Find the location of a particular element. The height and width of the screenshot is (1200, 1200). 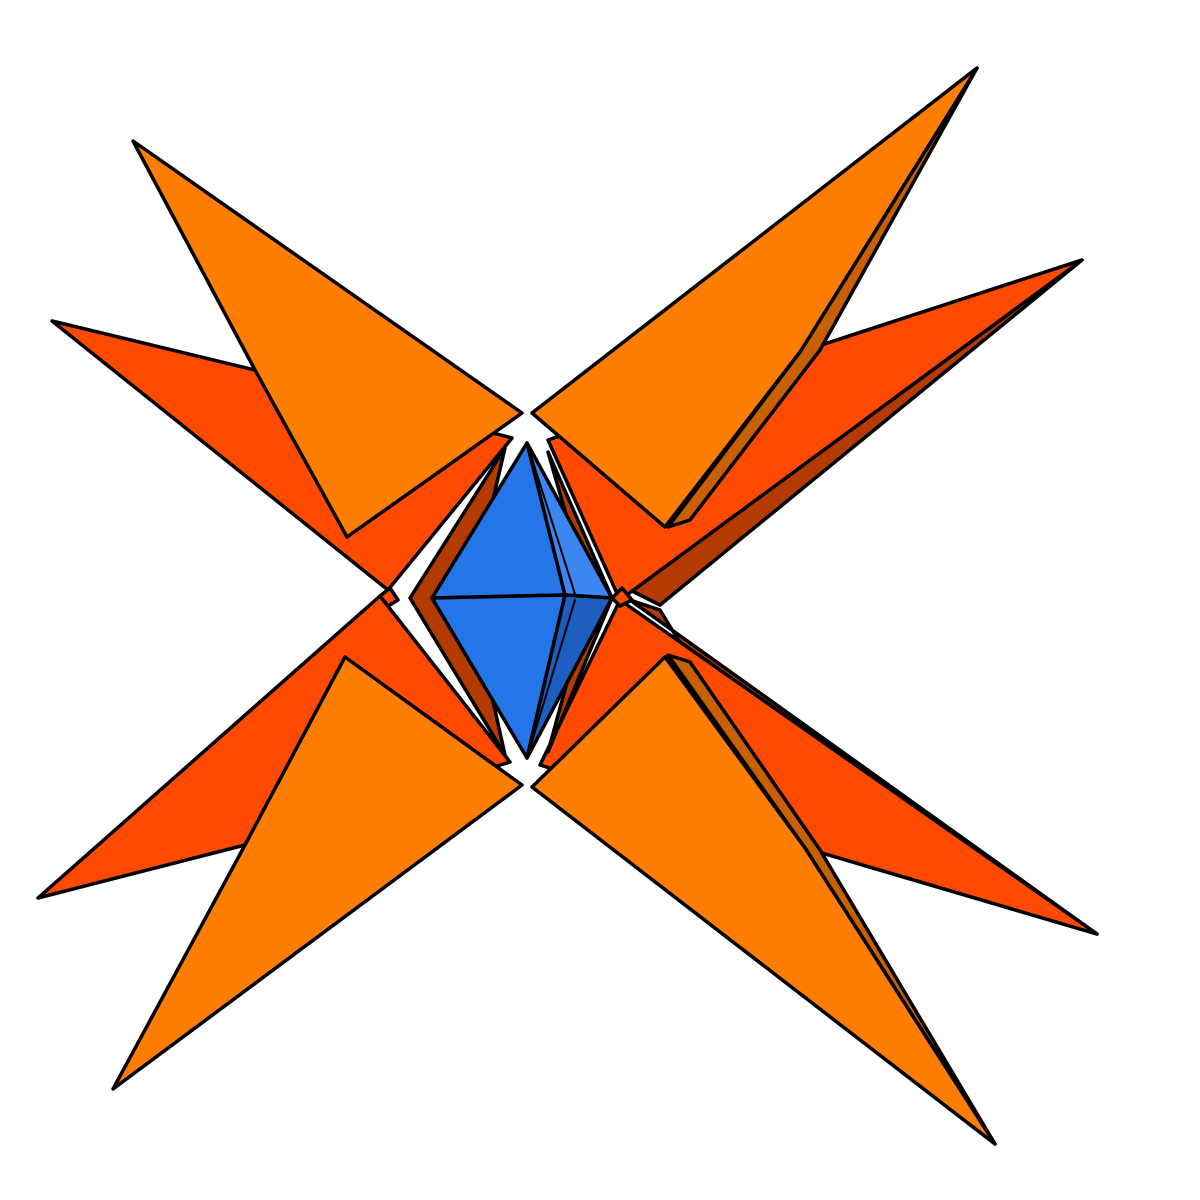

blue-bipyramid is located at coordinates (522, 600).